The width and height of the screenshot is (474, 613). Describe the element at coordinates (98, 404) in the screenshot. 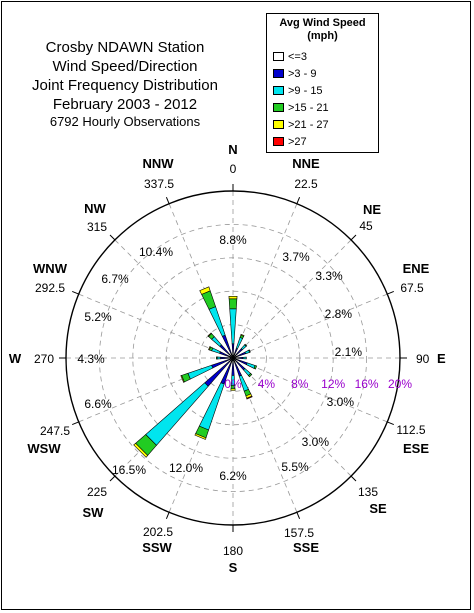

I see `direction-total-label-wsw: 6.6%` at that location.